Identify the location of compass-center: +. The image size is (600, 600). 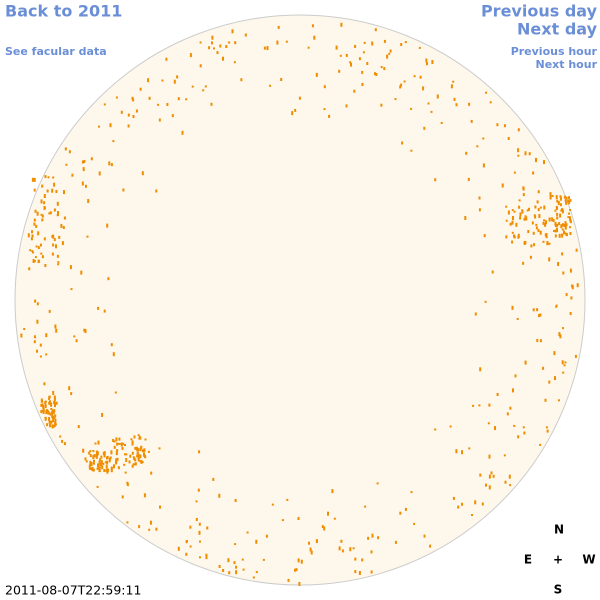
(558, 560).